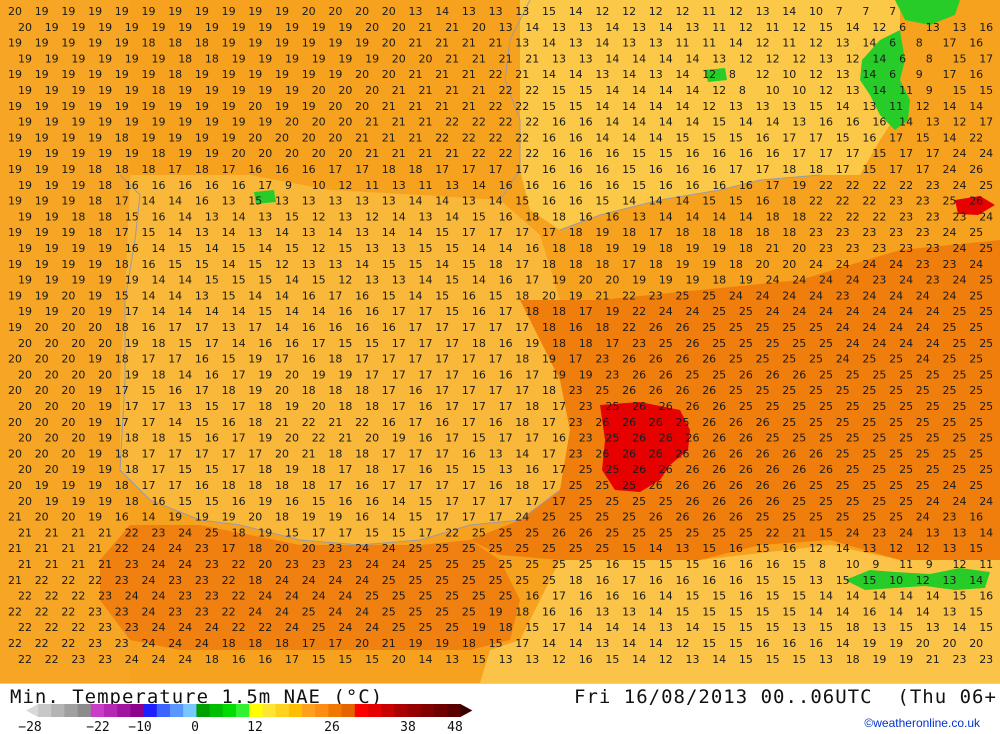  I want to click on temperature-value: 11, so click(906, 564).